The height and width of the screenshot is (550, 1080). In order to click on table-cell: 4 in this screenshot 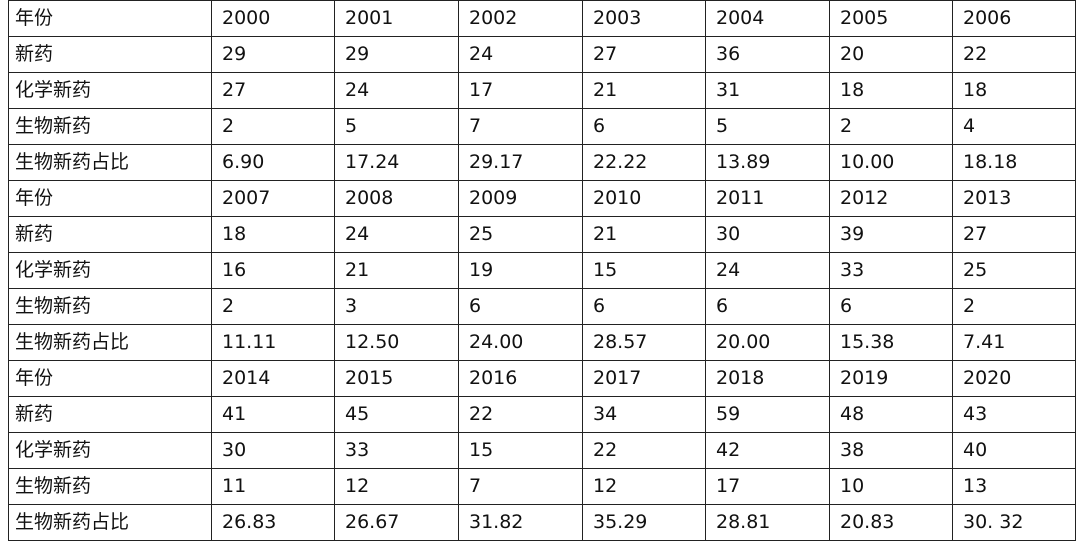, I will do `click(1014, 126)`.